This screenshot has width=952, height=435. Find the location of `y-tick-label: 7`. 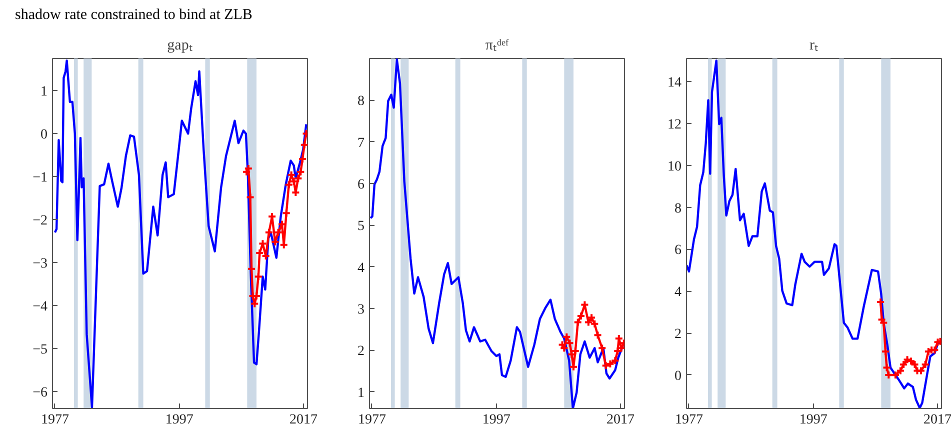

y-tick-label: 7 is located at coordinates (361, 143).